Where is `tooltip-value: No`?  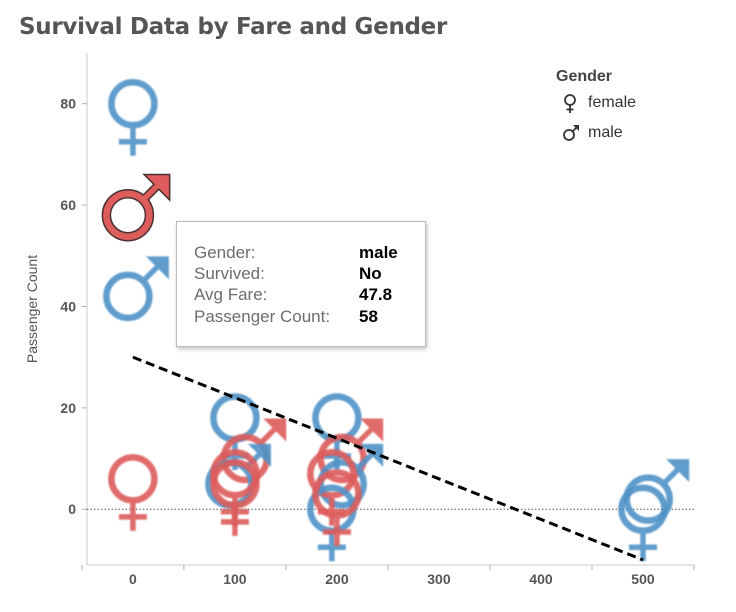 tooltip-value: No is located at coordinates (370, 273).